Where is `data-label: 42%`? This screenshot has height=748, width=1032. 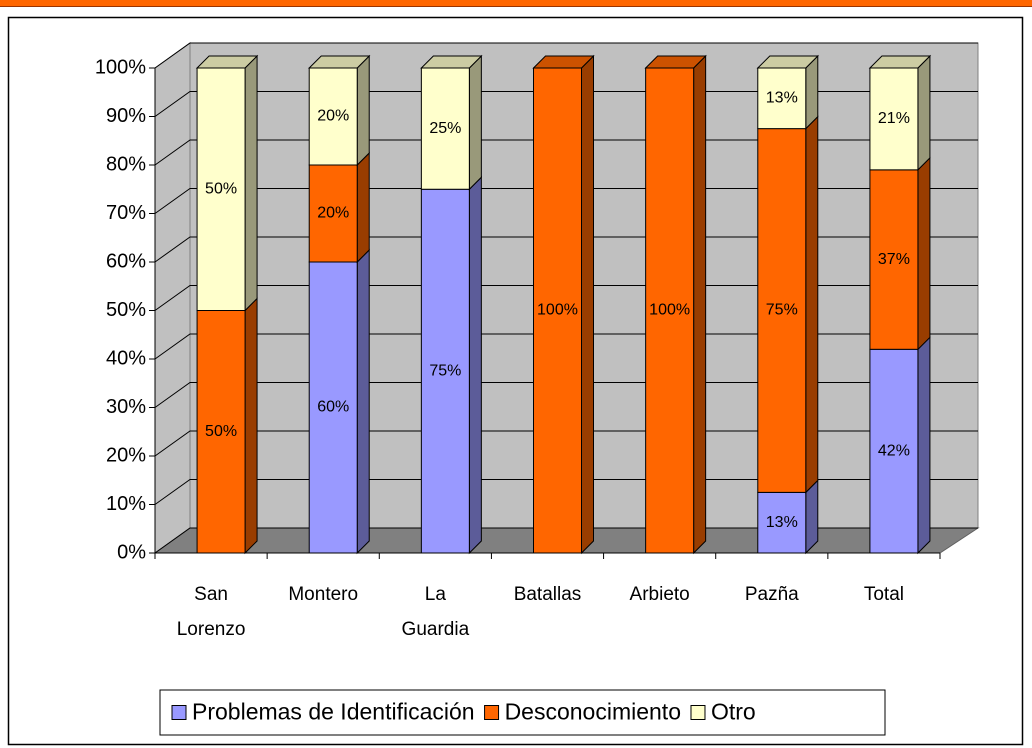 data-label: 42% is located at coordinates (894, 450).